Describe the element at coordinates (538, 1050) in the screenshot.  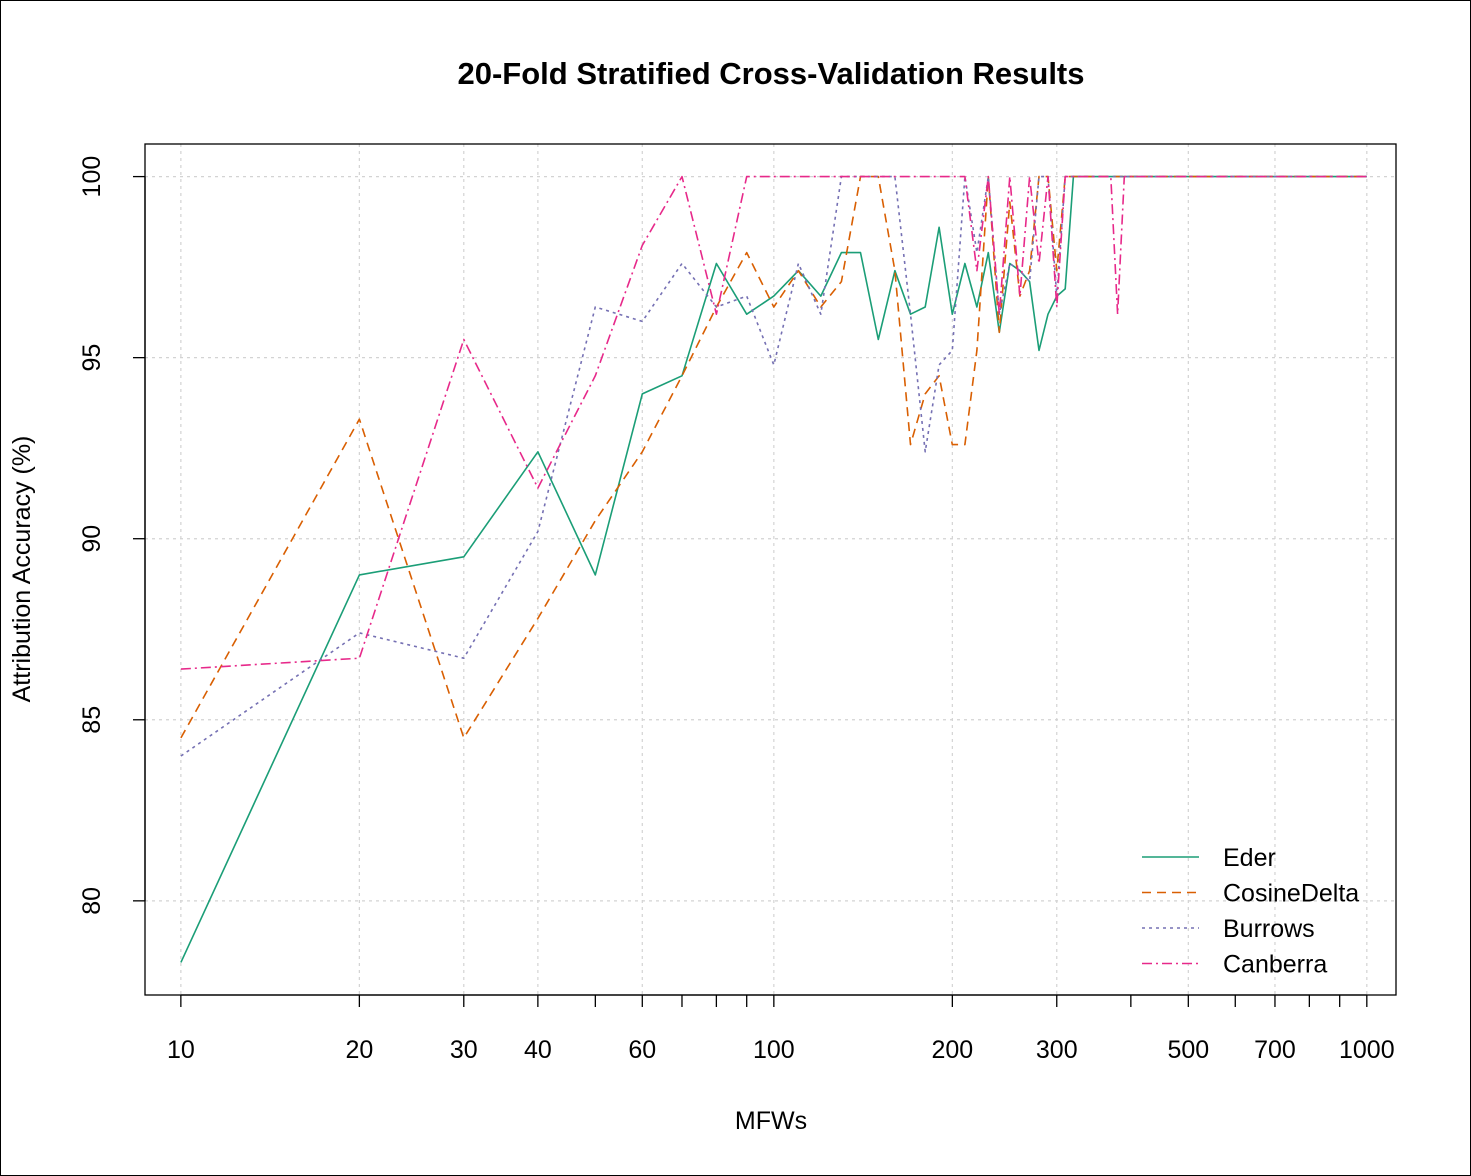
I see `x-tick-label: 40` at that location.